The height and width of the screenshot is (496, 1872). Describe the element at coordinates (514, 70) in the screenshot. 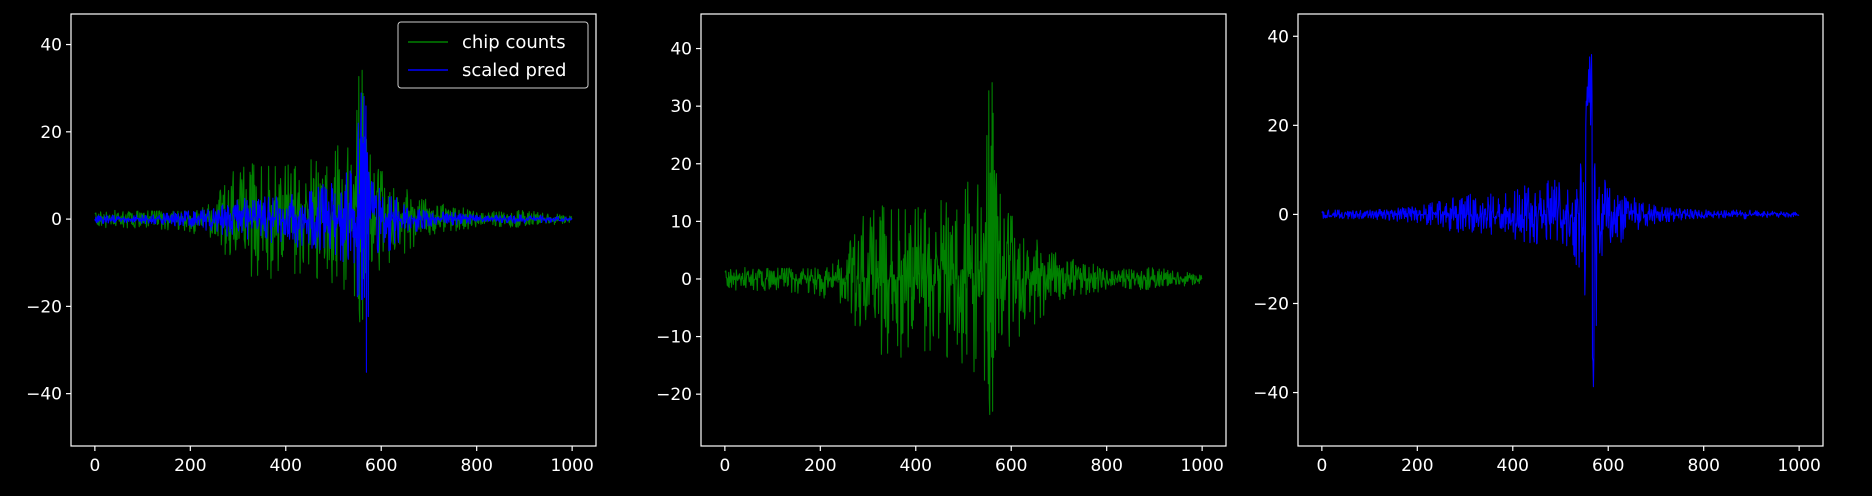

I see `legend-label: scaled pred` at that location.